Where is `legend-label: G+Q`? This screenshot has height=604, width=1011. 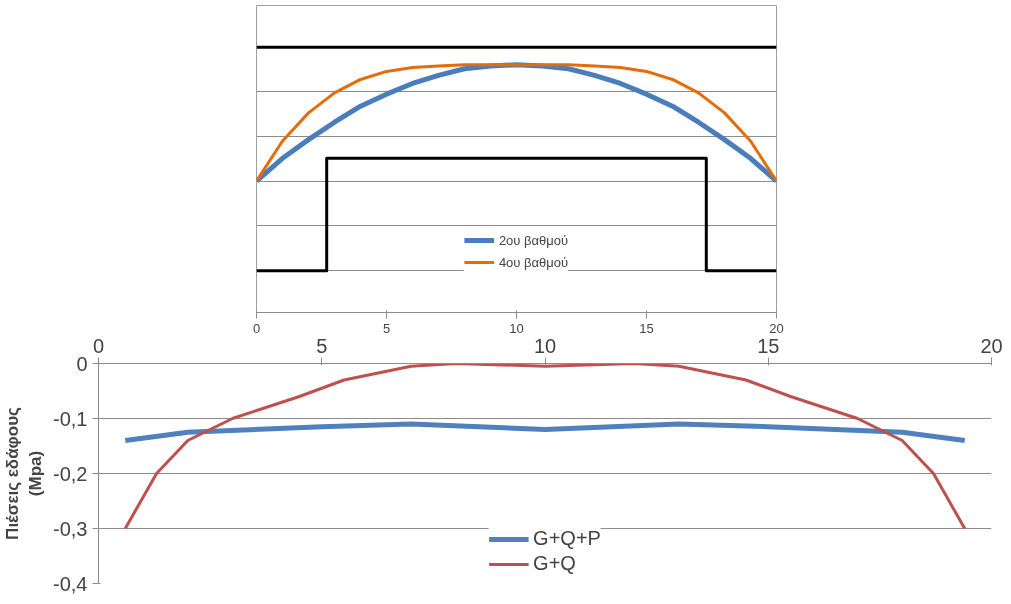 legend-label: G+Q is located at coordinates (554, 563).